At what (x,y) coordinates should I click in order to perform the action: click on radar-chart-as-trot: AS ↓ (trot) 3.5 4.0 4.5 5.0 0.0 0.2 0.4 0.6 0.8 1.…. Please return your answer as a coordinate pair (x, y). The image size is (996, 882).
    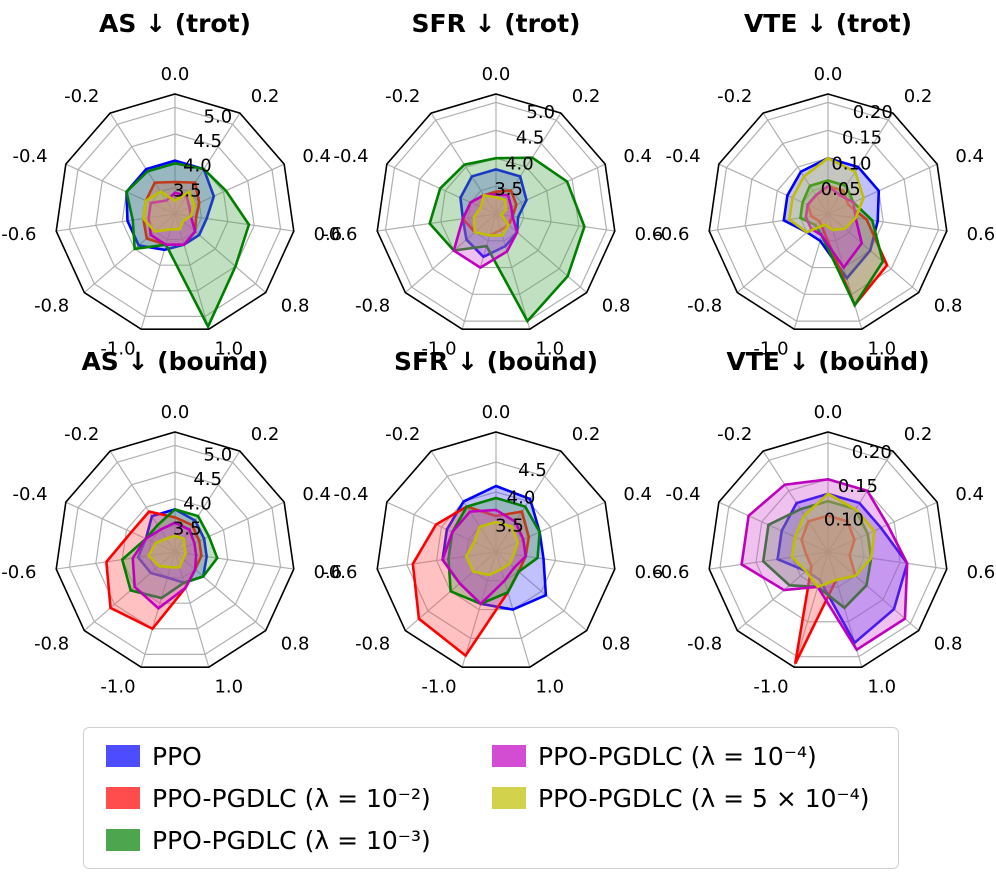
    Looking at the image, I should click on (171, 184).